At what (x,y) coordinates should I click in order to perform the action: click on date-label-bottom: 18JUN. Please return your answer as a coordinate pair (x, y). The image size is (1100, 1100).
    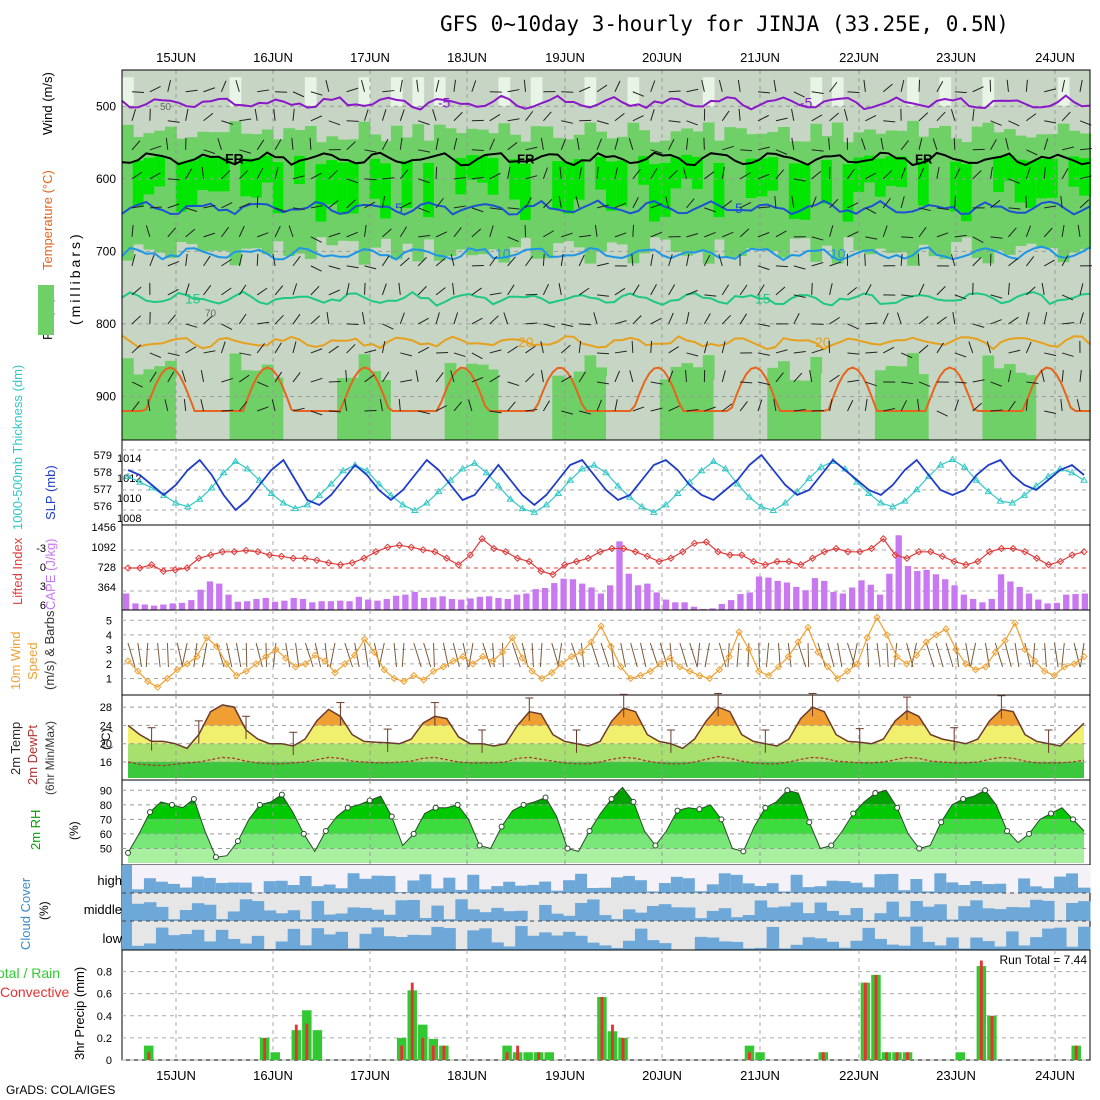
    Looking at the image, I should click on (467, 1075).